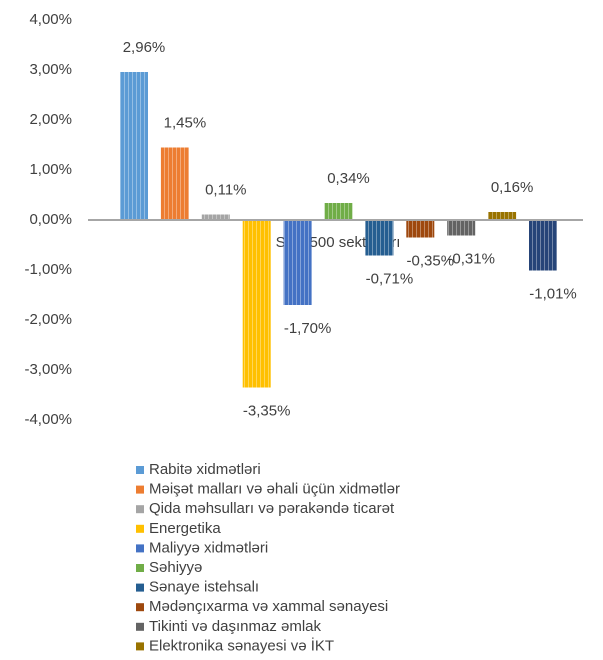 This screenshot has height=660, width=603. Describe the element at coordinates (50, 119) in the screenshot. I see `y-tick-label: 2,00%` at that location.